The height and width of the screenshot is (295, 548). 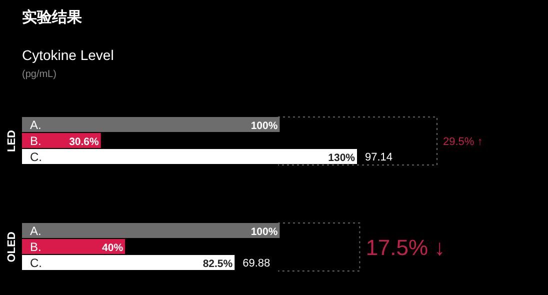 What do you see at coordinates (218, 264) in the screenshot?
I see `data-label: 82.5%` at bounding box center [218, 264].